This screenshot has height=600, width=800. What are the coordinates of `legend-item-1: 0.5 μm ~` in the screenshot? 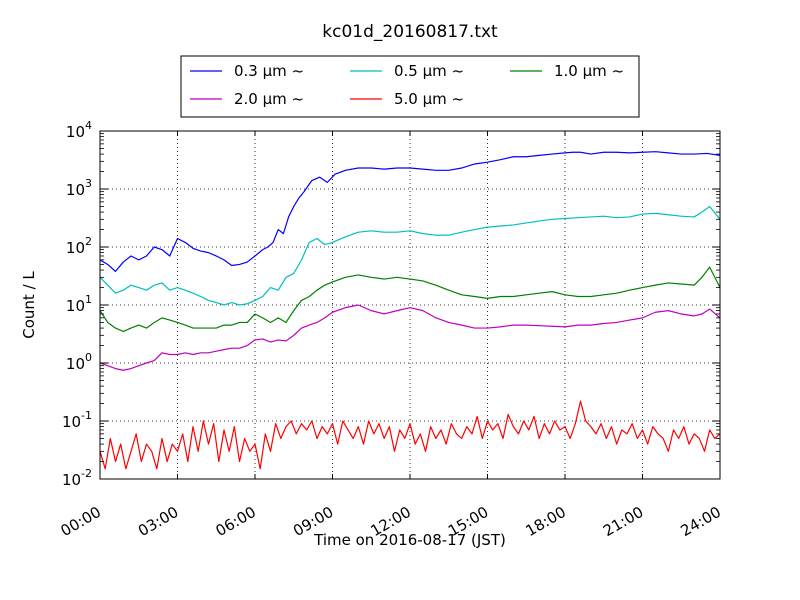 It's located at (407, 71).